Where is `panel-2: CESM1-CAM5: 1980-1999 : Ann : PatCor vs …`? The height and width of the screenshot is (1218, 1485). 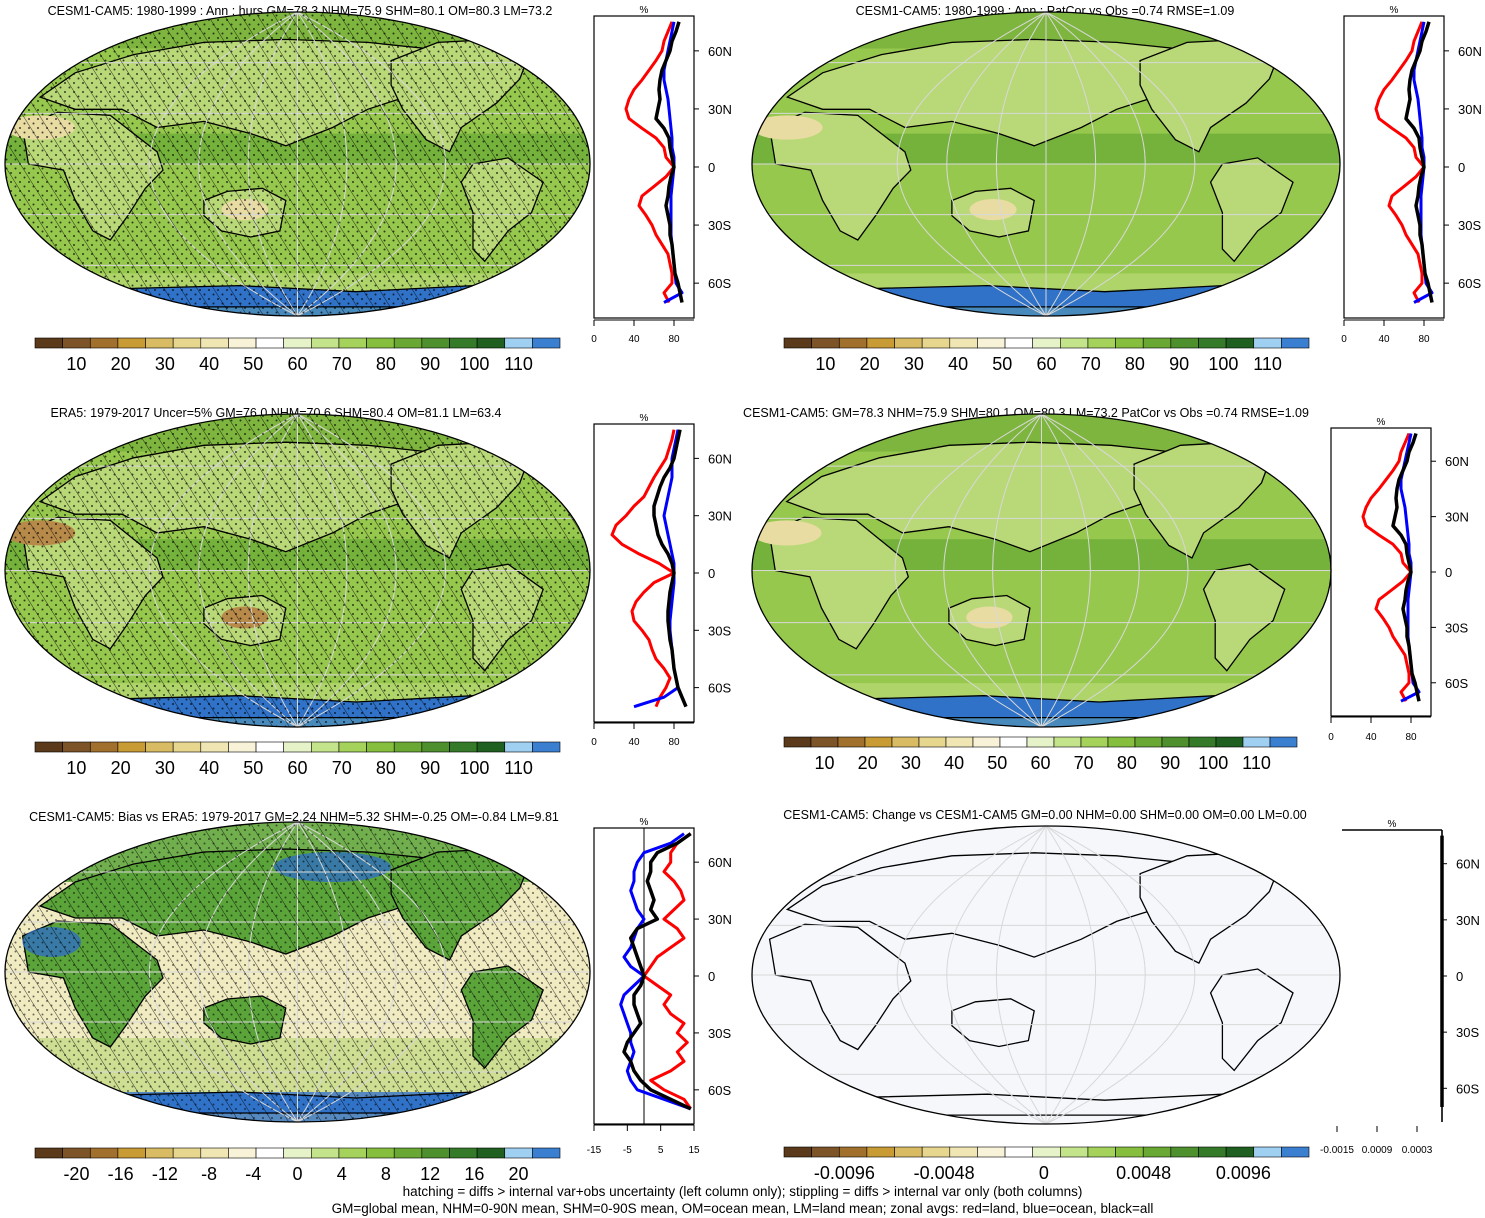
panel-2: CESM1-CAM5: 1980-1999 : Ann : PatCor vs … is located at coordinates (1116, 189).